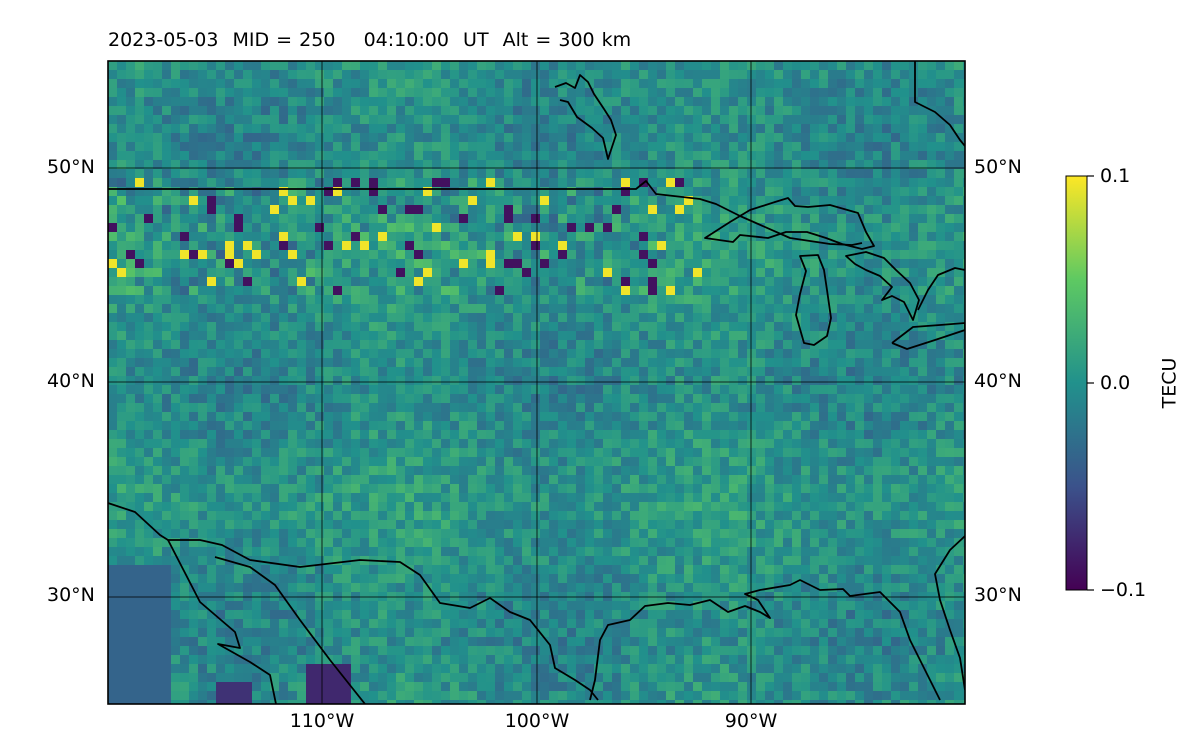  I want to click on hudson-bay-coast, so click(585, 117).